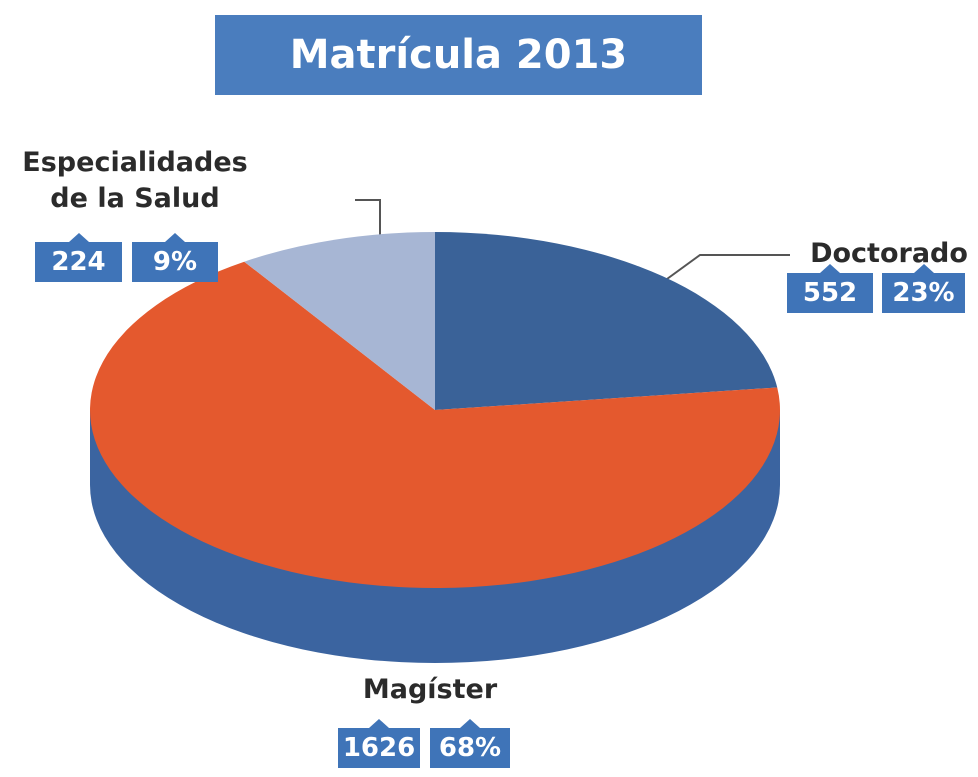 The width and height of the screenshot is (978, 777). I want to click on category-label: Magíster, so click(430, 689).